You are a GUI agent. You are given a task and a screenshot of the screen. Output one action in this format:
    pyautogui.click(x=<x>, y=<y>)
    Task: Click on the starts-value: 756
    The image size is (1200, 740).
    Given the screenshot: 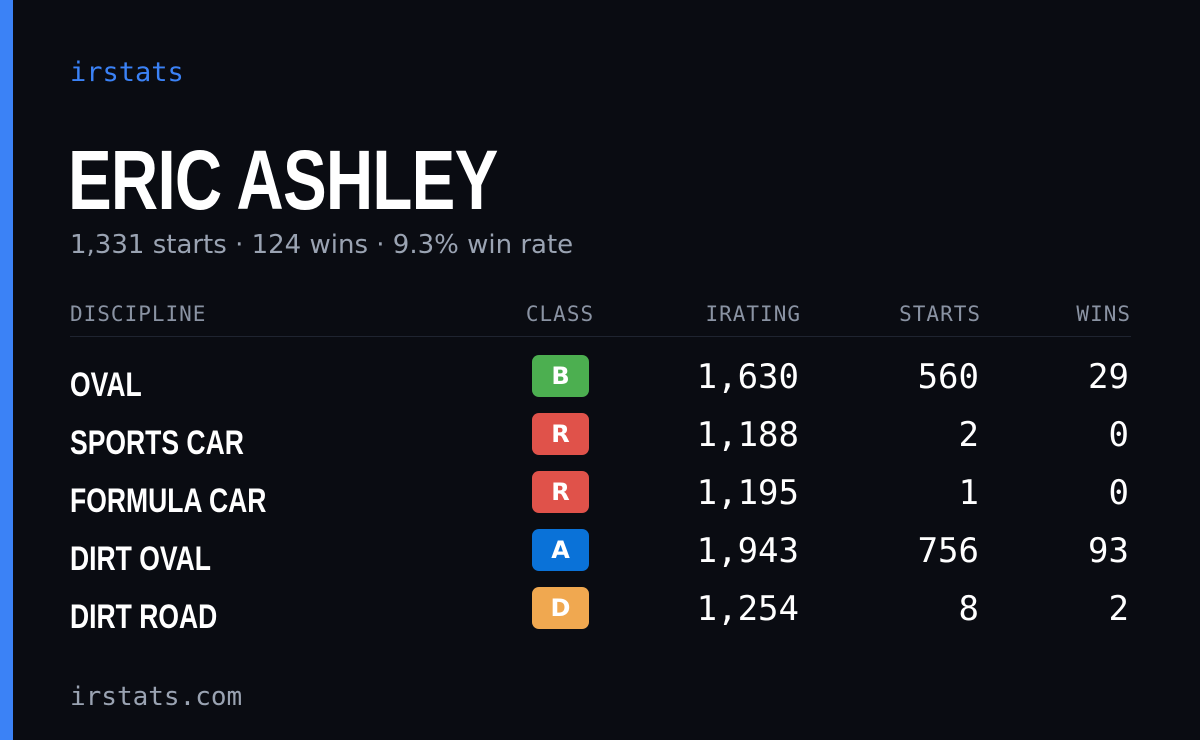 What is the action you would take?
    pyautogui.click(x=948, y=551)
    